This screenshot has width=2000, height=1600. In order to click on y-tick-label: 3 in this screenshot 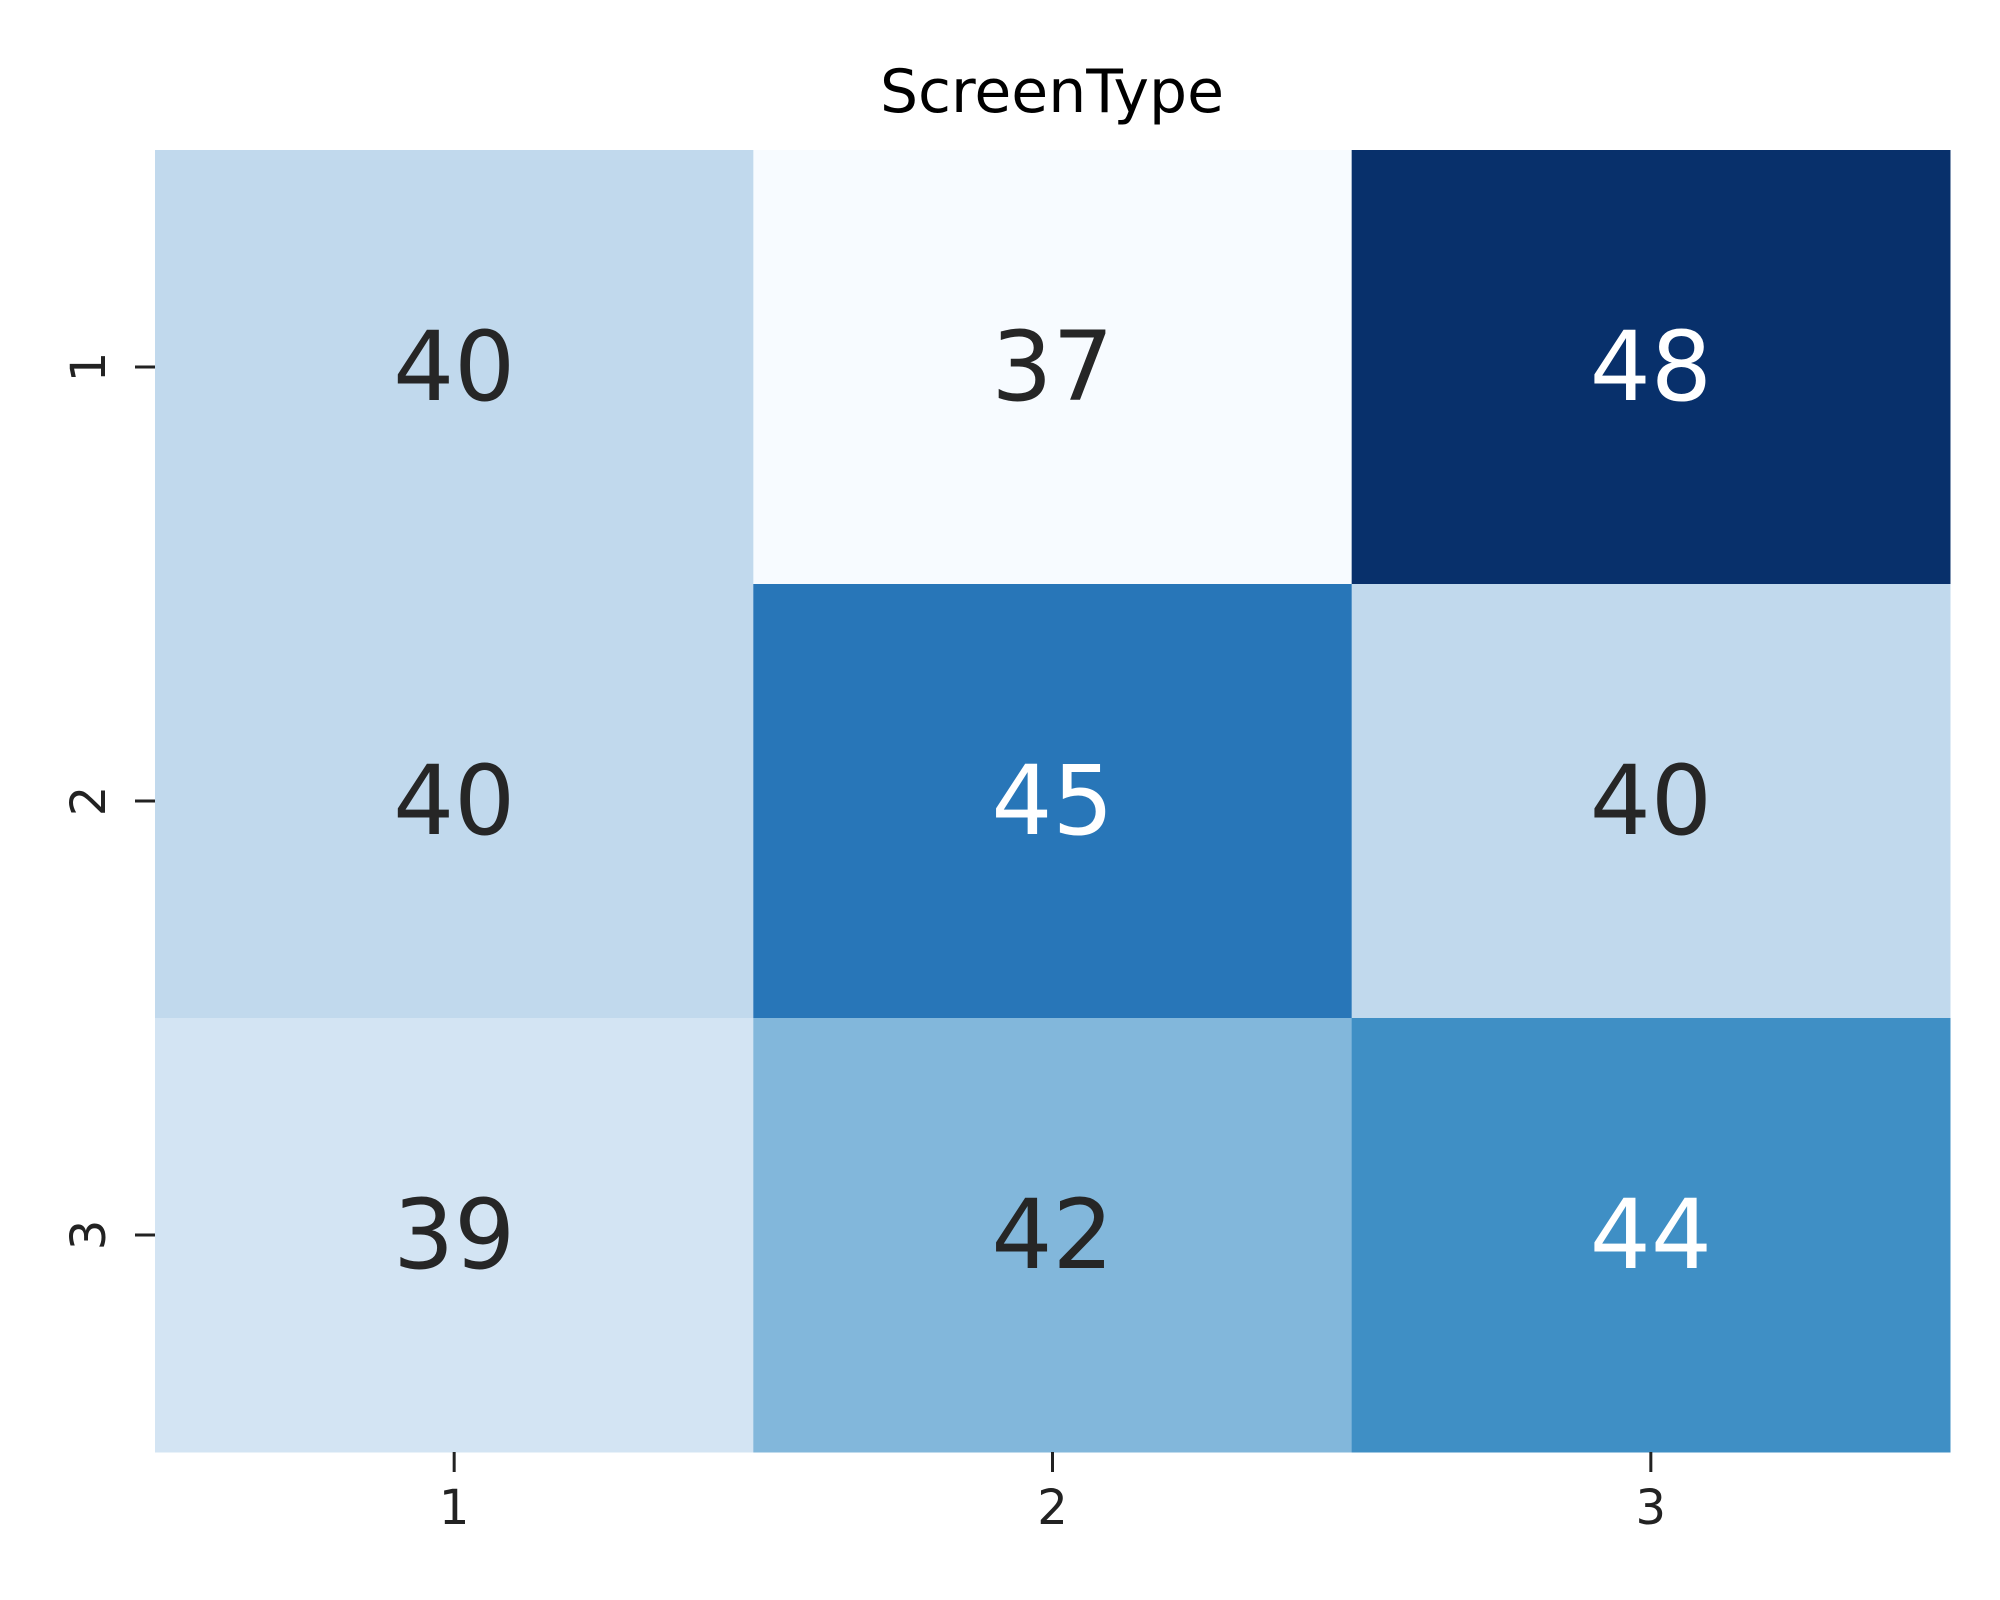, I will do `click(89, 1235)`.